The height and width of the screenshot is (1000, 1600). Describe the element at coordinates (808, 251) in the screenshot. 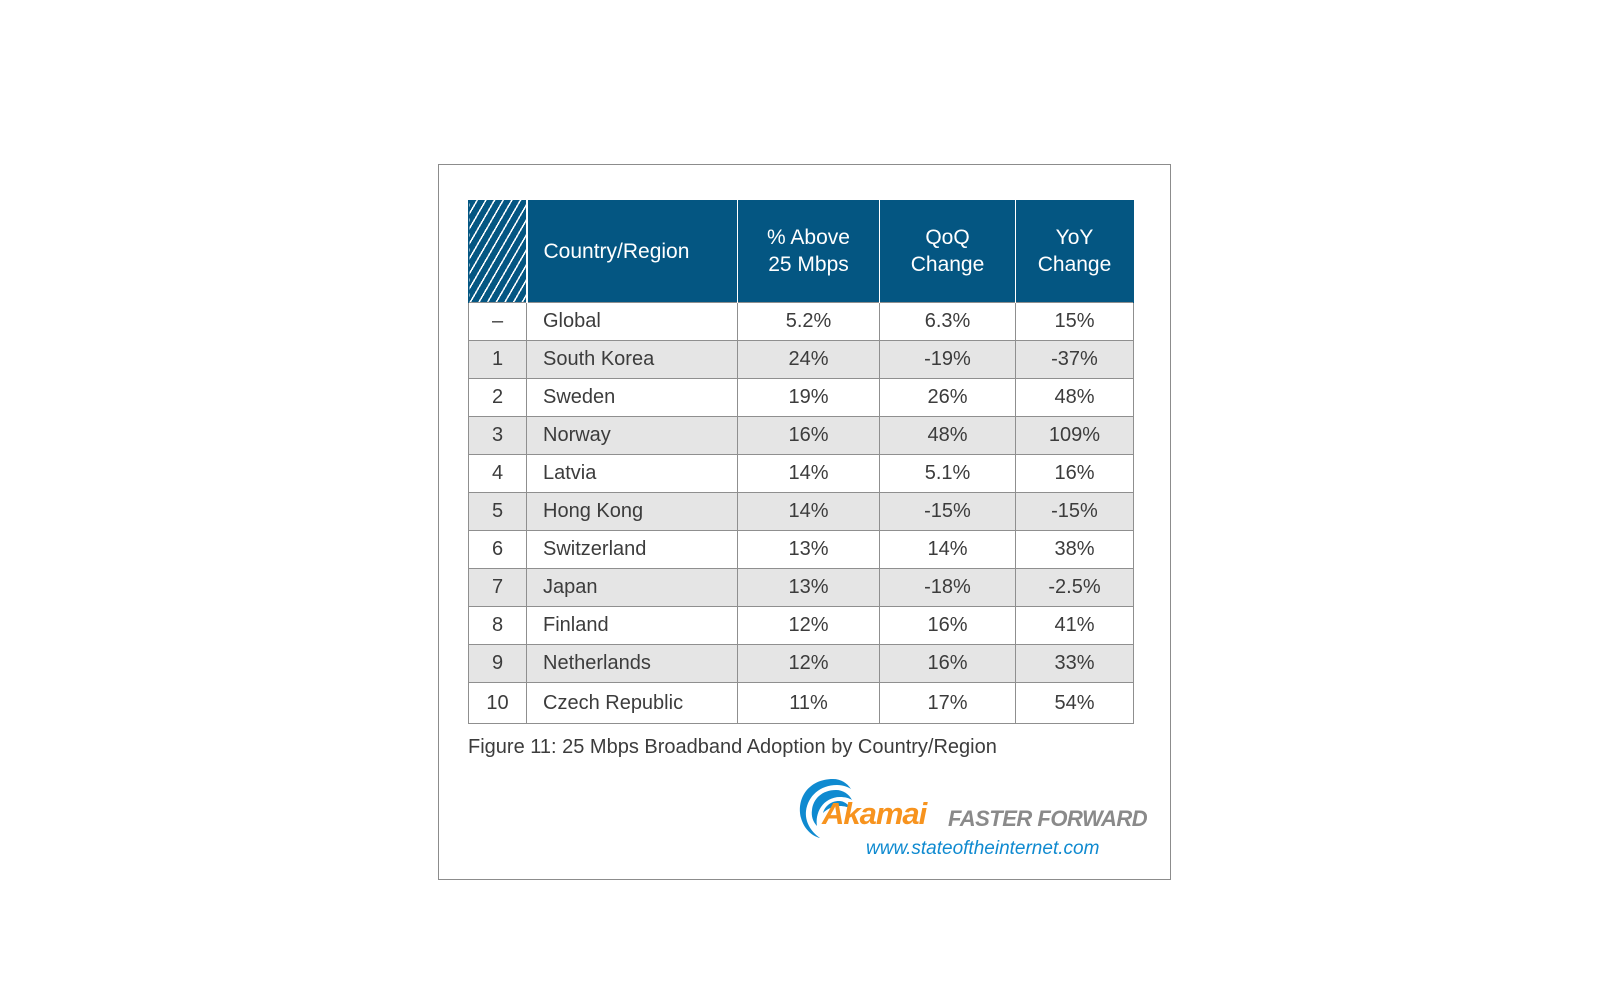

I see `header-percent-above: % Above 25 Mbps` at that location.